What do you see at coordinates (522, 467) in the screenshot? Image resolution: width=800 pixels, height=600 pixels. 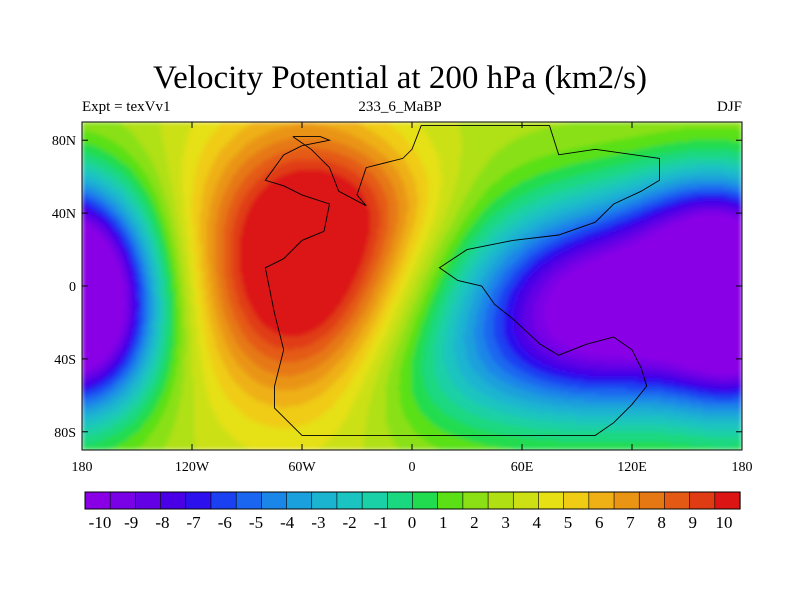 I see `x-tick-label: 60E` at bounding box center [522, 467].